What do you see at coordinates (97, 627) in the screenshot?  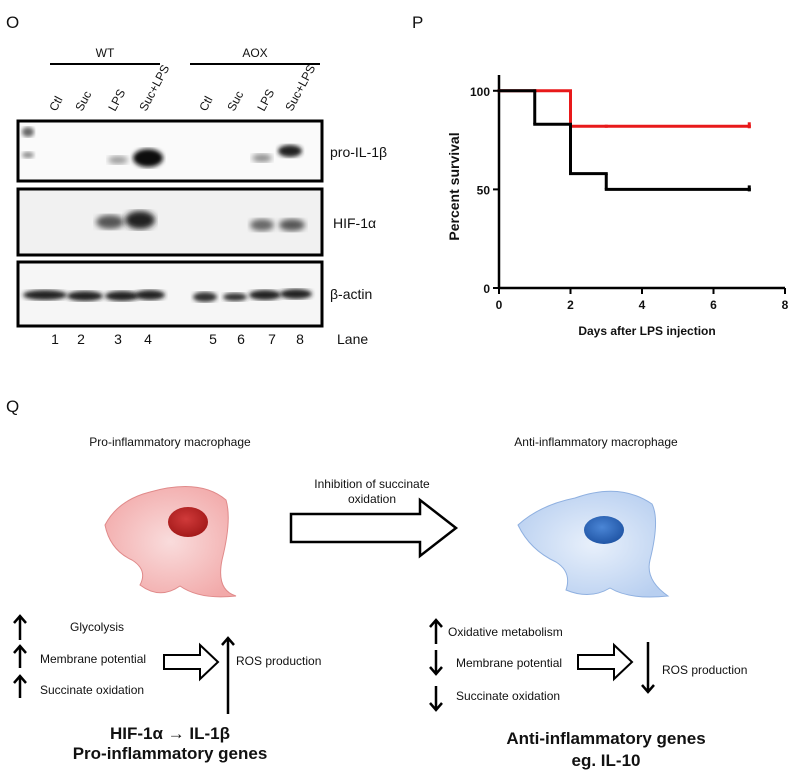 I see `item: Glycolysis` at bounding box center [97, 627].